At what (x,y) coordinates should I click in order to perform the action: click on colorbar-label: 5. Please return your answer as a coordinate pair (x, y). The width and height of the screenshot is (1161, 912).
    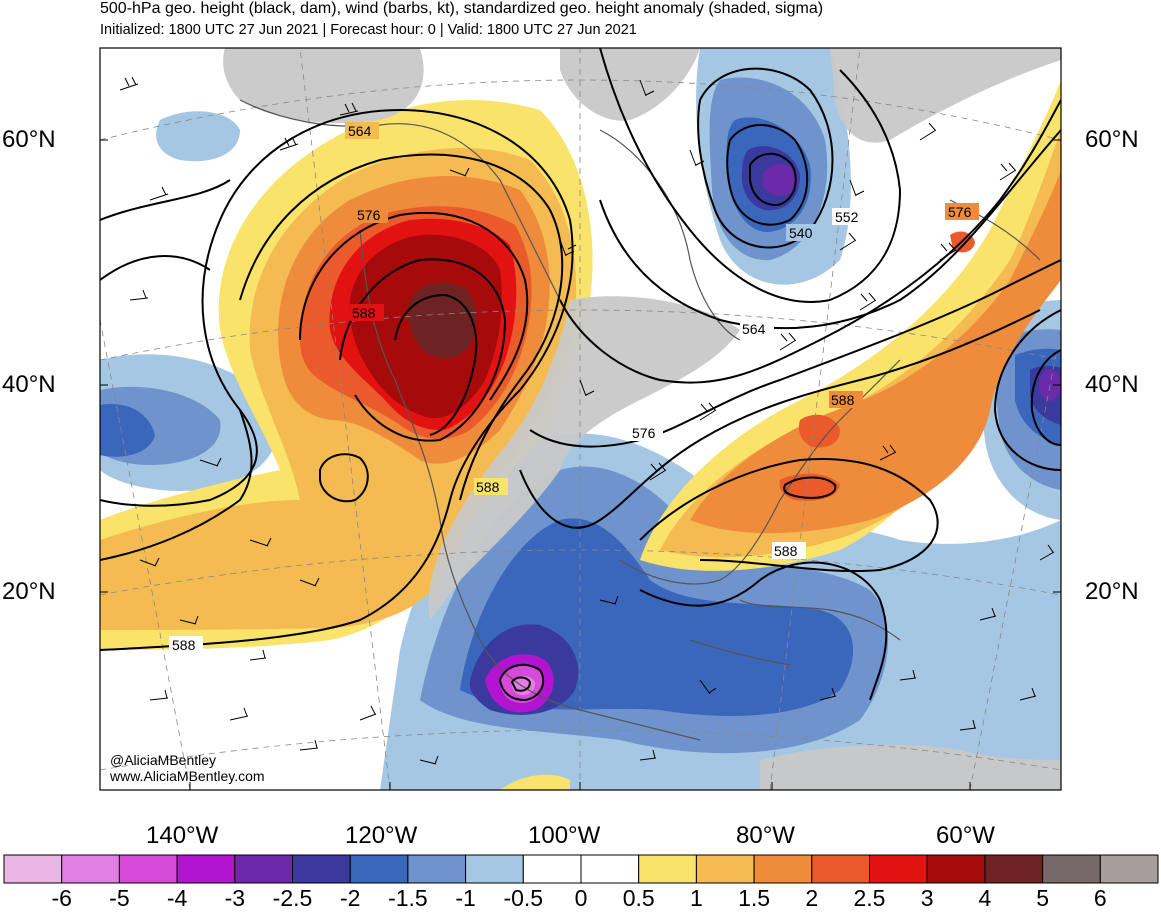
    Looking at the image, I should click on (1042, 898).